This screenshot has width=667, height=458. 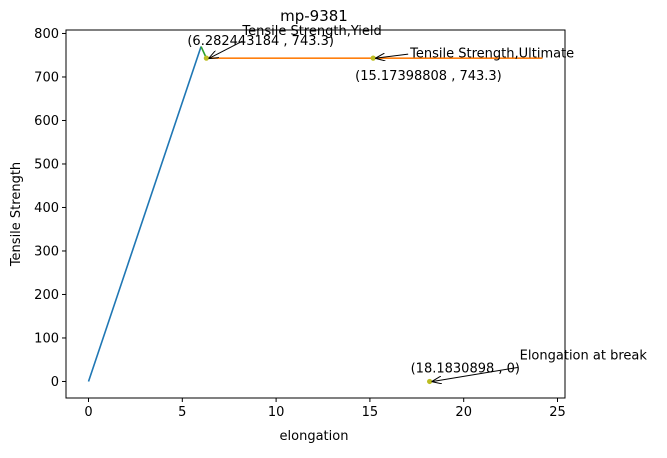 I want to click on point-coordinate-label: (18.1830898 , 0), so click(x=465, y=368).